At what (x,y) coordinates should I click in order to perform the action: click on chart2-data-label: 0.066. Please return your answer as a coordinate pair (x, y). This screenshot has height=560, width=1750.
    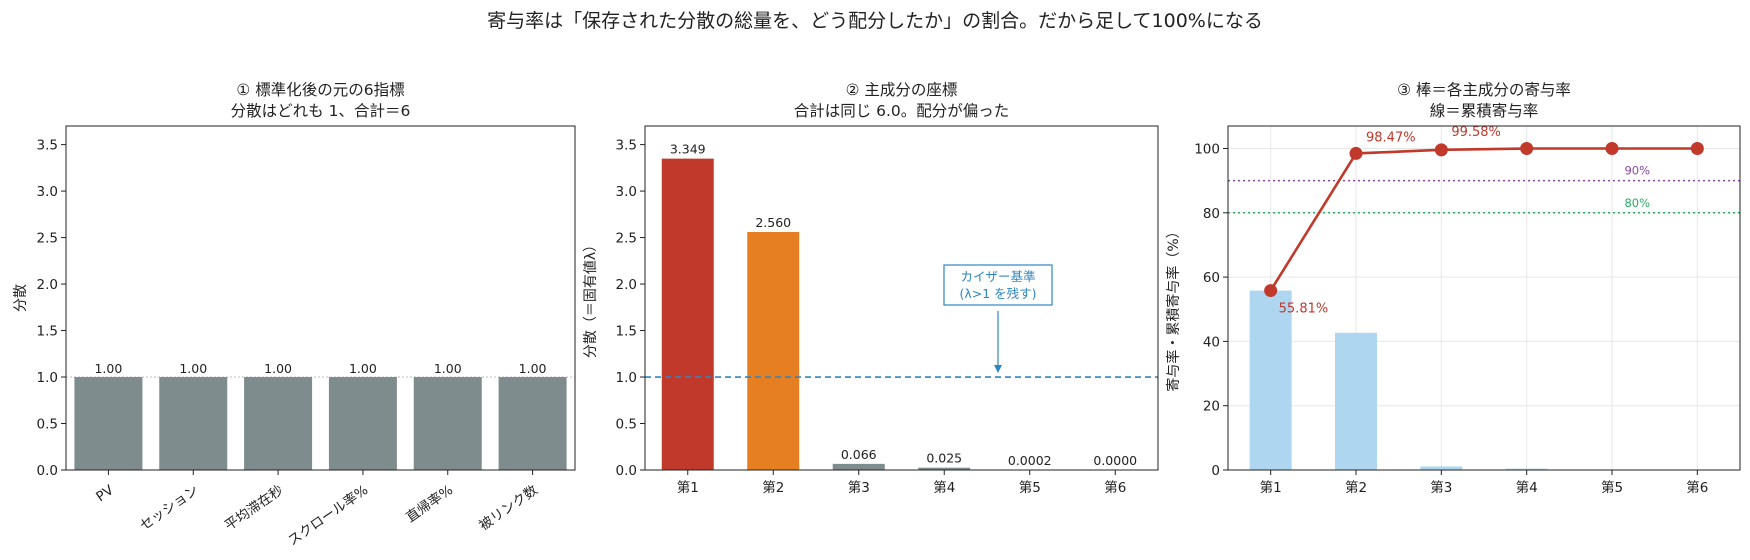
    Looking at the image, I should click on (859, 454).